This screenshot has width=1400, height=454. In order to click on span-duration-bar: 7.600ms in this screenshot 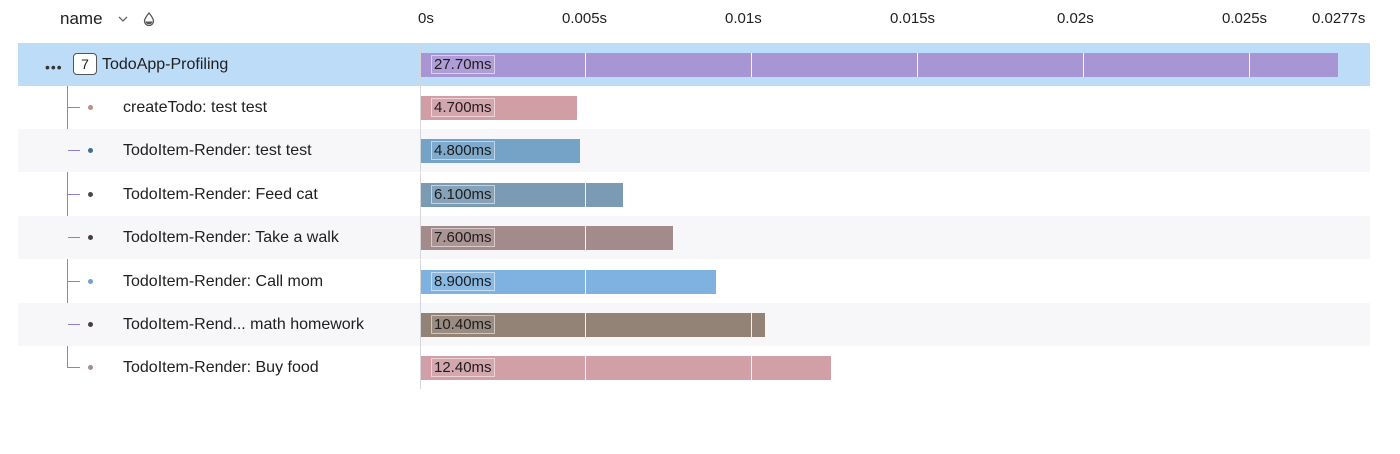, I will do `click(547, 238)`.